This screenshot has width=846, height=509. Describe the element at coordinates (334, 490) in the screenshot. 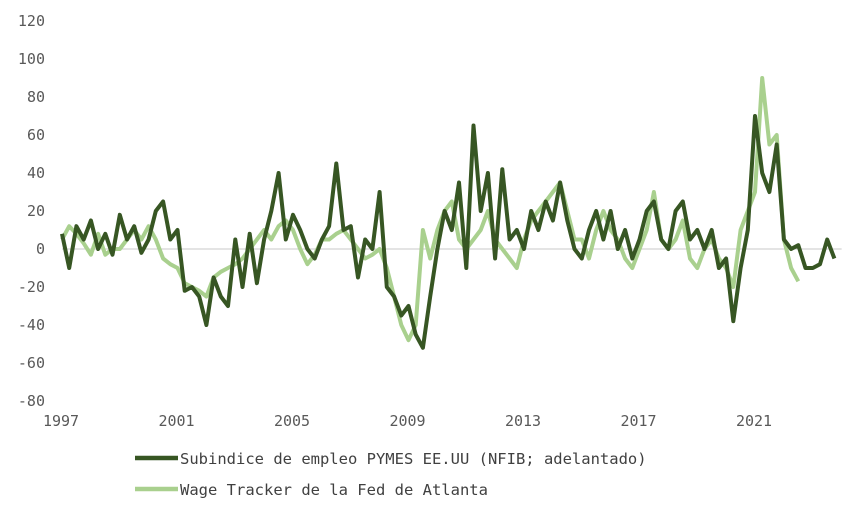

I see `legend-label-atlanta: Wage Tracker de la Fed de Atlanta` at that location.